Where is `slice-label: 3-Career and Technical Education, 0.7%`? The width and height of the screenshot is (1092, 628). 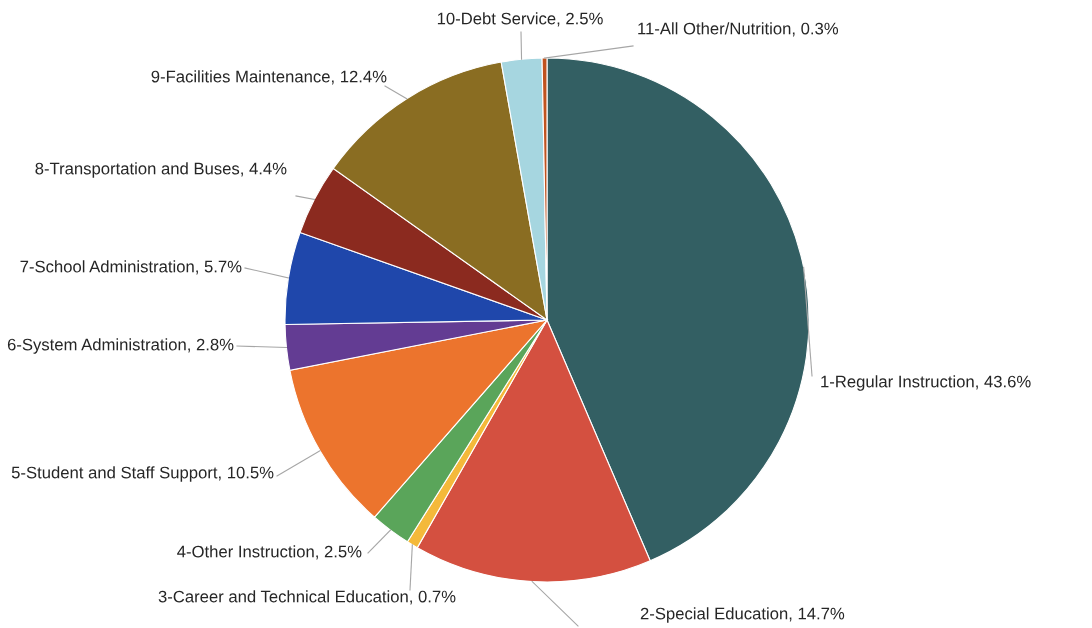 slice-label: 3-Career and Technical Education, 0.7% is located at coordinates (307, 597).